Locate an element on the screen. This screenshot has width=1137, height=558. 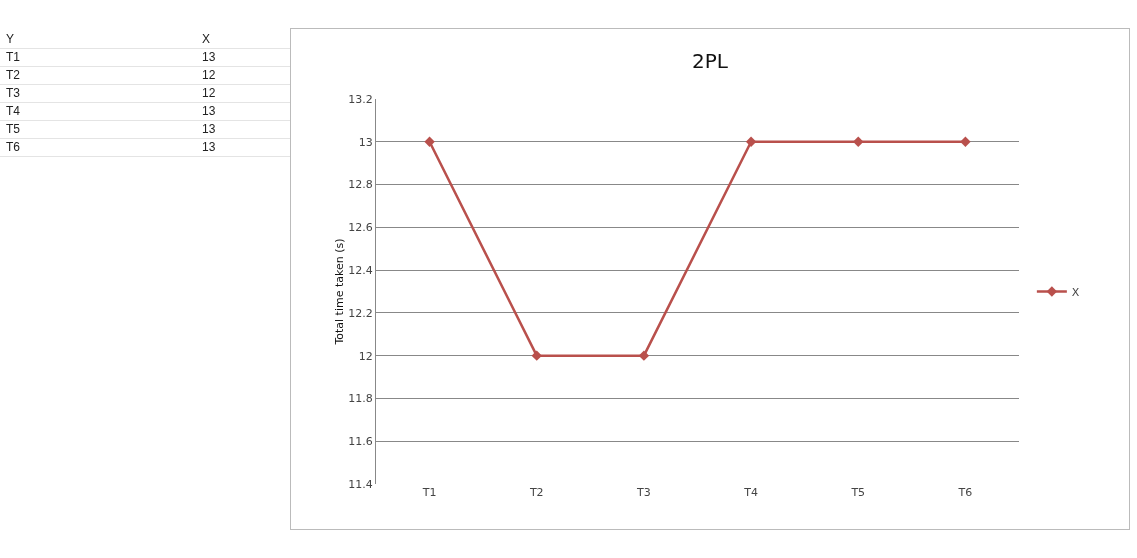
text: T2 is located at coordinates (61, 75).